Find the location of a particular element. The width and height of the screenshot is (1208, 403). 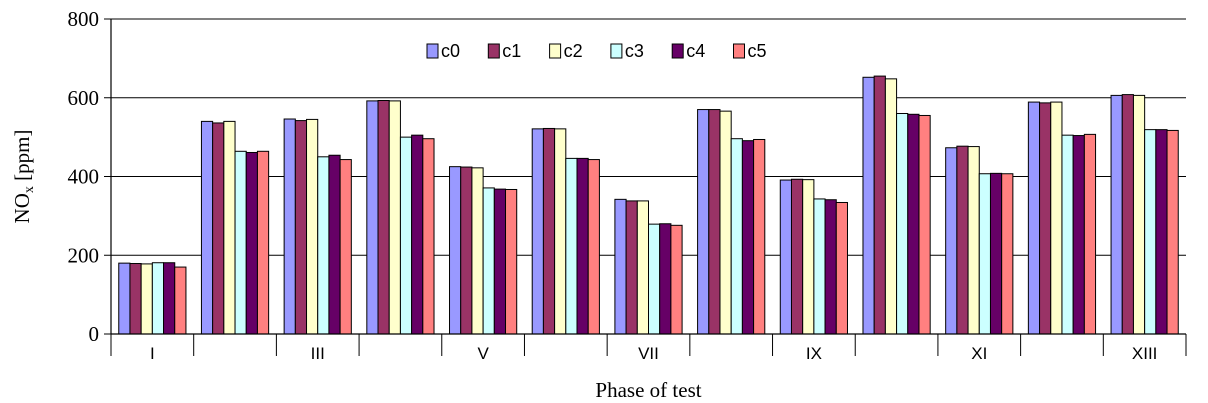

bar-c2-VIII is located at coordinates (725, 222).